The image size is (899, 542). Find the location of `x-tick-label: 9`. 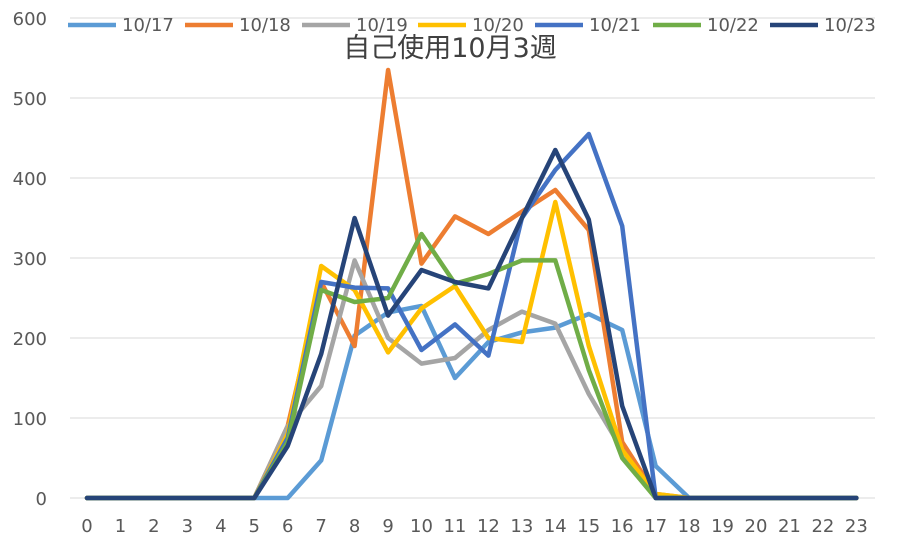

x-tick-label: 9 is located at coordinates (387, 526).